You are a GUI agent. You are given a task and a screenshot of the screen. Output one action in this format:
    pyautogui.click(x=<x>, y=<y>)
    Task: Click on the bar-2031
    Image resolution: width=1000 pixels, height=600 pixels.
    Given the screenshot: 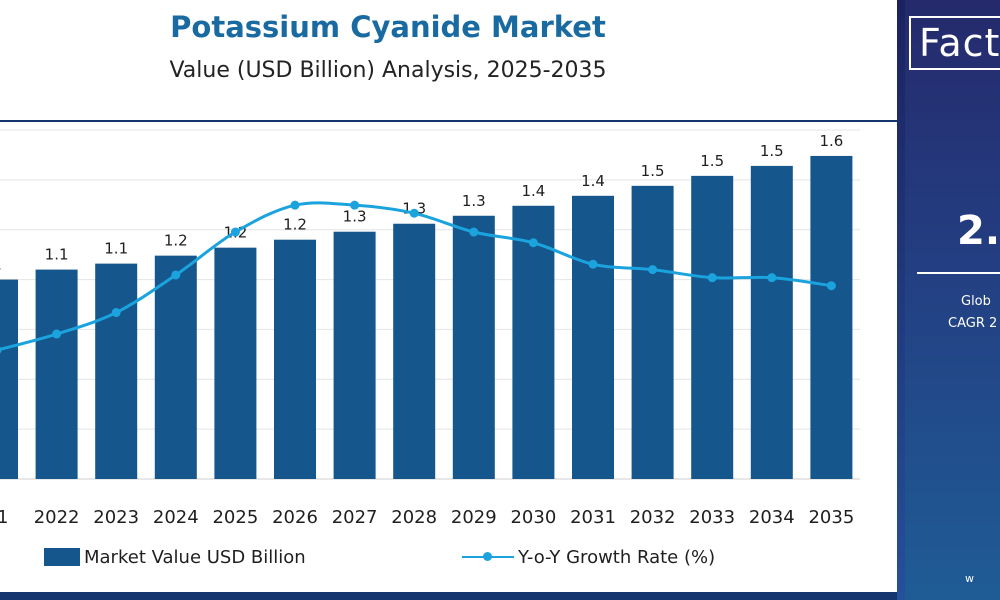 What is the action you would take?
    pyautogui.click(x=593, y=337)
    